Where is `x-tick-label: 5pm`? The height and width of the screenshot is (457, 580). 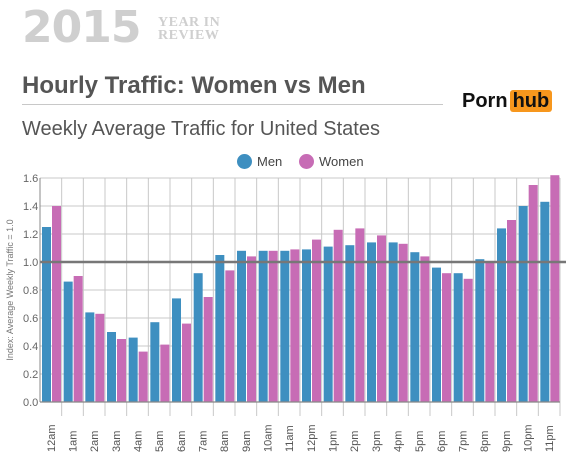
x-tick-label: 5pm is located at coordinates (420, 441).